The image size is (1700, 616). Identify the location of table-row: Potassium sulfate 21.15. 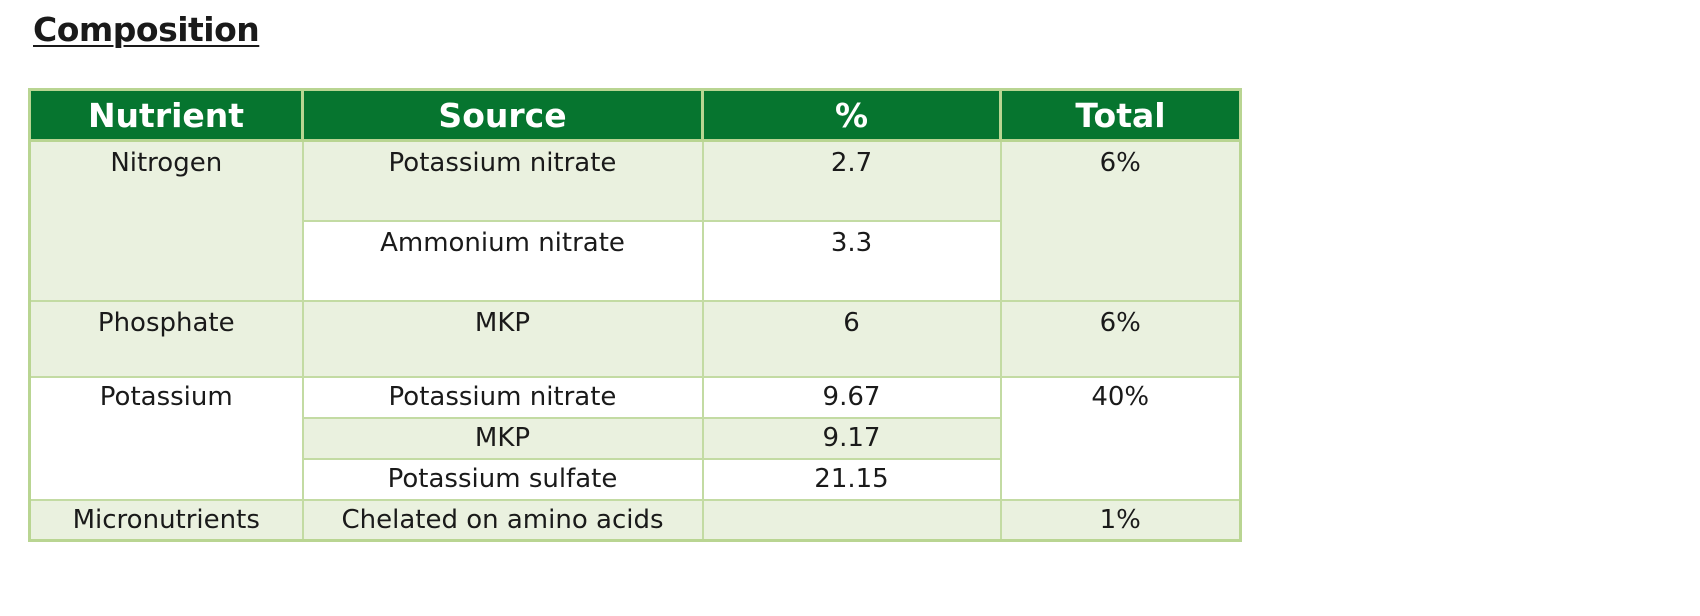
(635, 479).